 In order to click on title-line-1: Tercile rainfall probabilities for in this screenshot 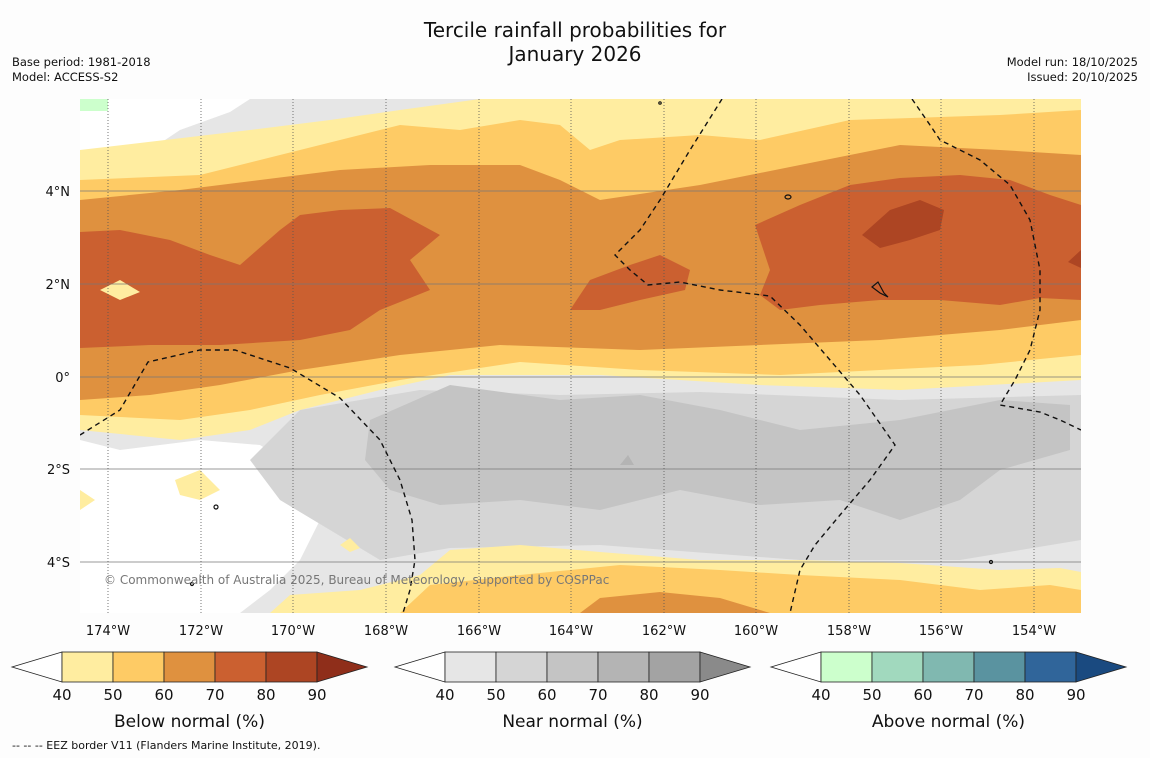, I will do `click(575, 30)`.